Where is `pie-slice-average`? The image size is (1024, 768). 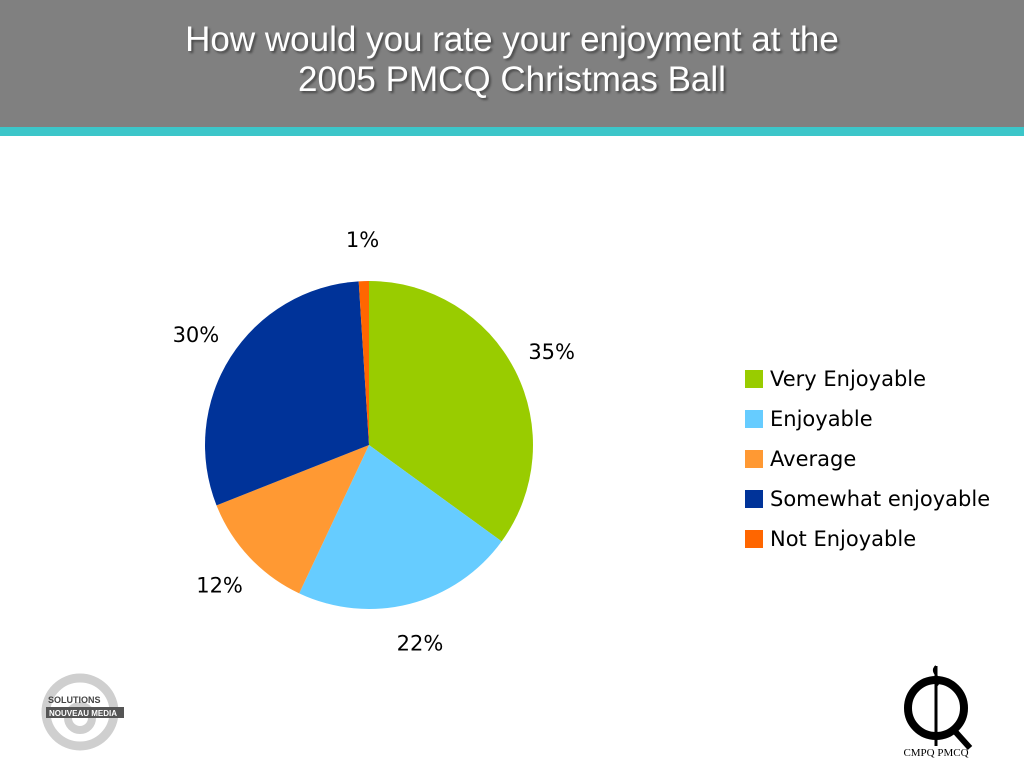
pie-slice-average is located at coordinates (292, 519).